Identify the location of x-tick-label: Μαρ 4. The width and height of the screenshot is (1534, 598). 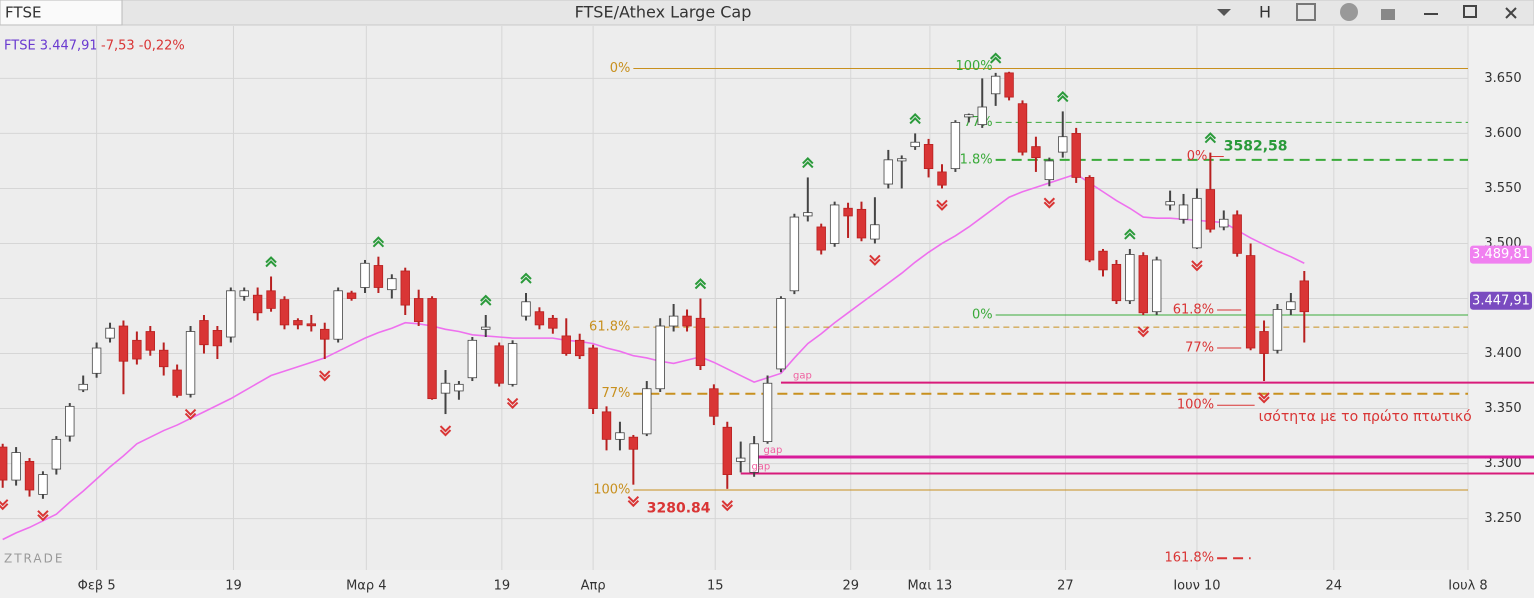
(366, 586).